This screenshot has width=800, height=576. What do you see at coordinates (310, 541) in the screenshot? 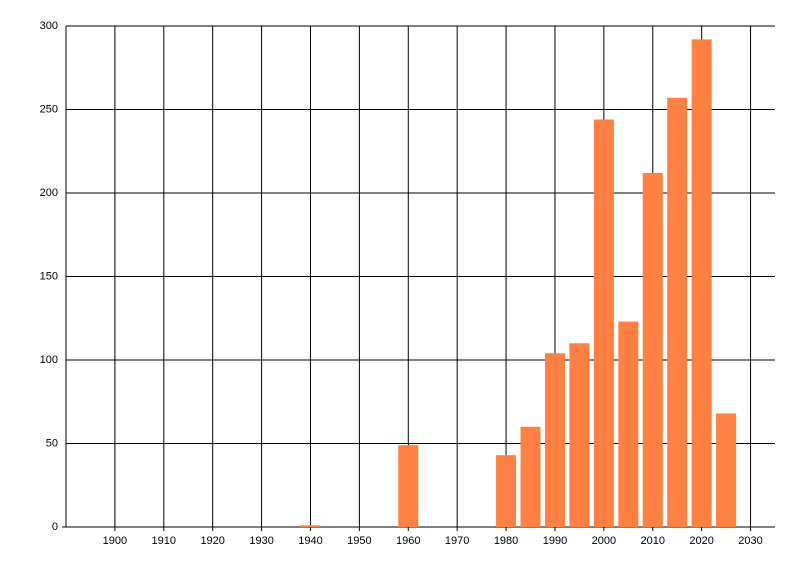
I see `x-tick-label: 1940` at bounding box center [310, 541].